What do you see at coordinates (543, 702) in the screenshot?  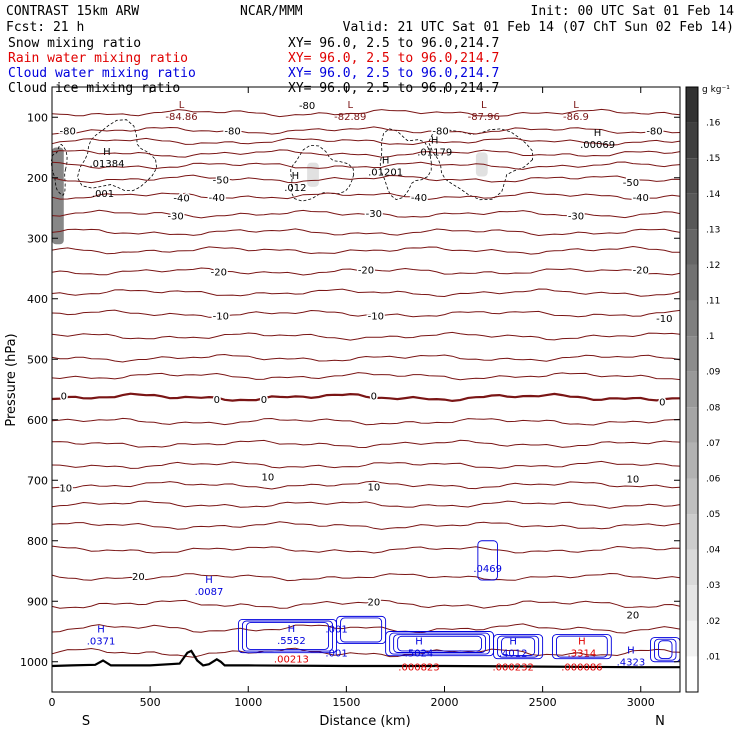 I see `x-tick-label: 2500` at bounding box center [543, 702].